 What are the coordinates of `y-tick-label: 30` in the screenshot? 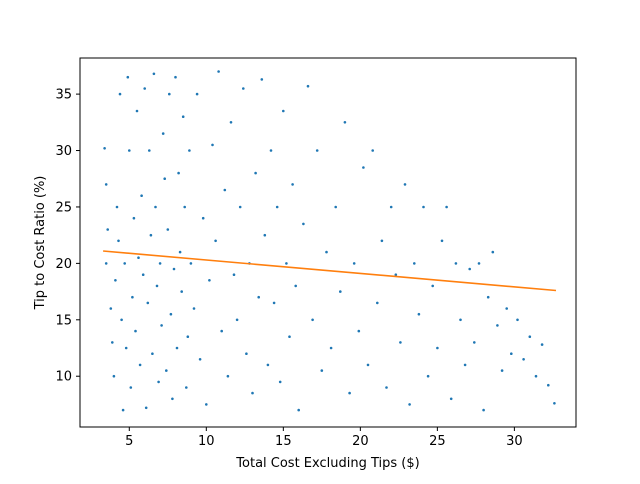 It's located at (63, 151).